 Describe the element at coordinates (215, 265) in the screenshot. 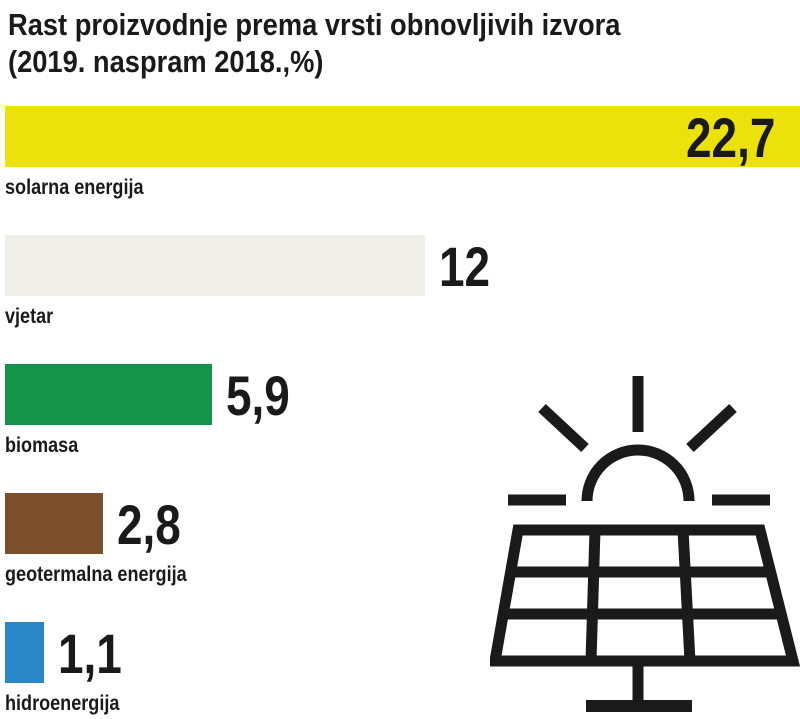

I see `bar-wind` at that location.